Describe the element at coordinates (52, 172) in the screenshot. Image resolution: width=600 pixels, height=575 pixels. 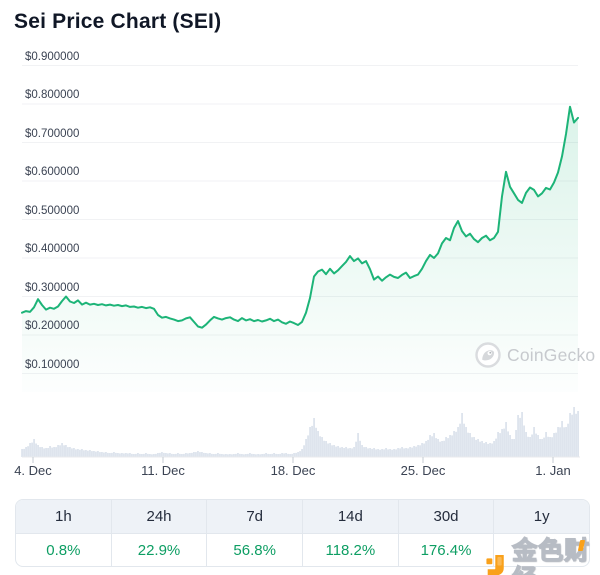
I see `y-axis-label: $0.600000` at that location.